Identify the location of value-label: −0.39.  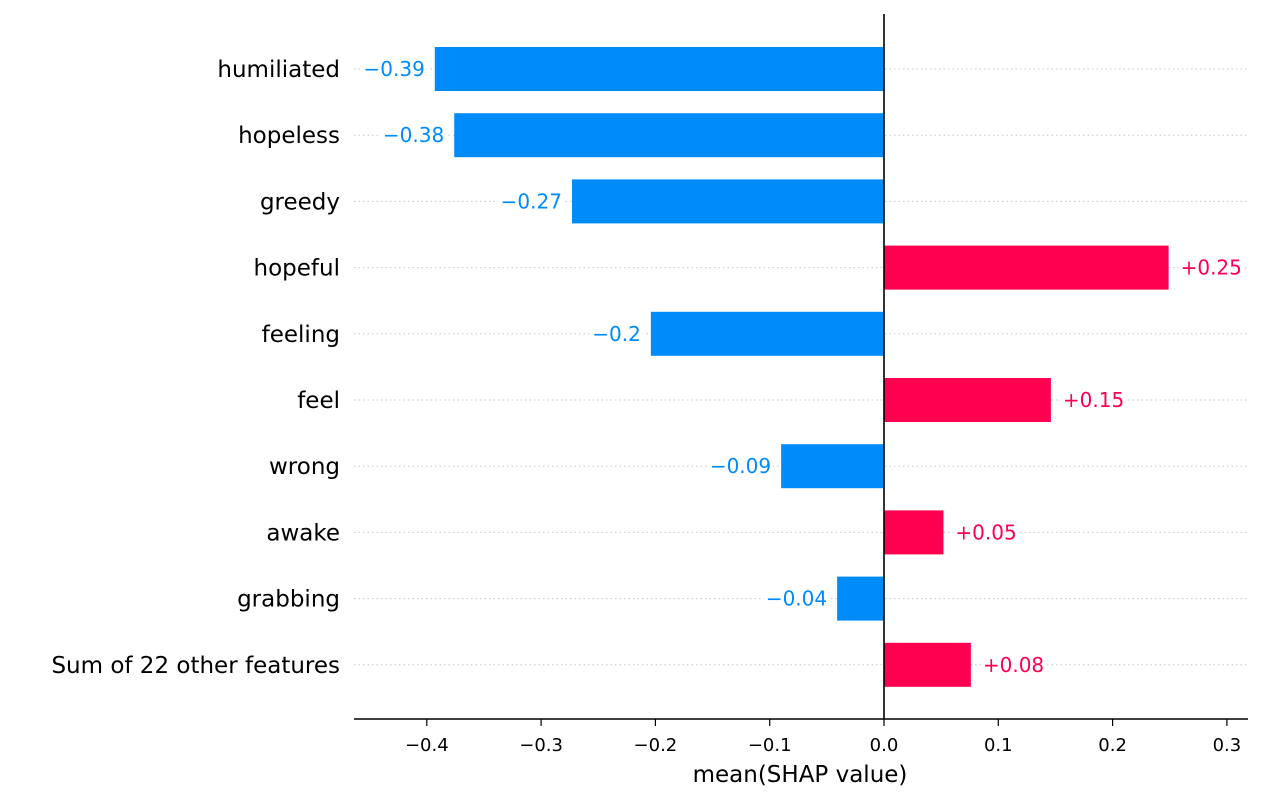
(394, 69).